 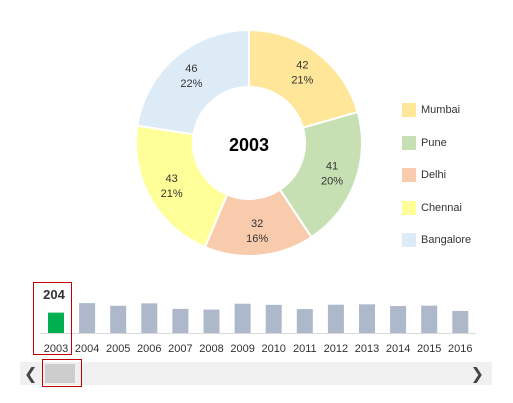 I want to click on year-scrollbar: ❮ ❯, so click(x=256, y=373).